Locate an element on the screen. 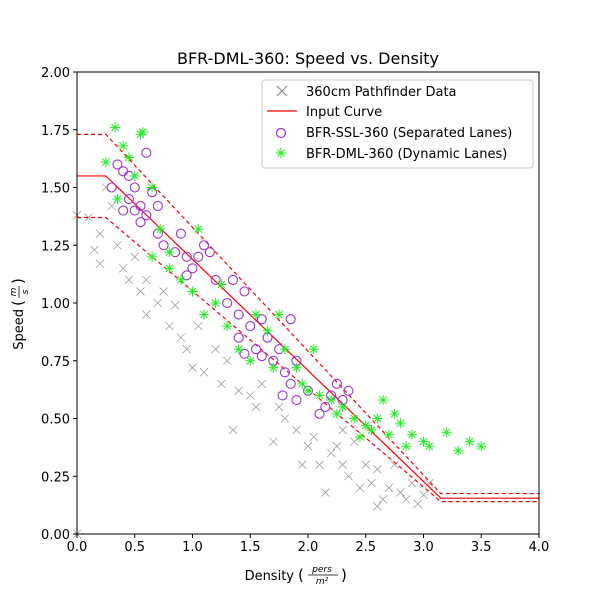 The height and width of the screenshot is (604, 600). y-axis-label: Speed ( m s ) is located at coordinates (20, 314).